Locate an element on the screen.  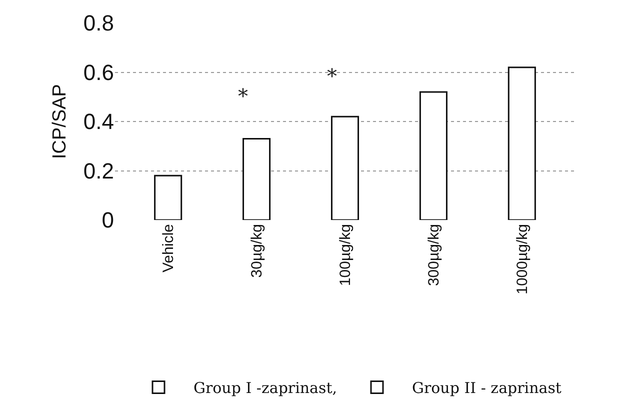
x-tick-label: Vehicle is located at coordinates (168, 248).